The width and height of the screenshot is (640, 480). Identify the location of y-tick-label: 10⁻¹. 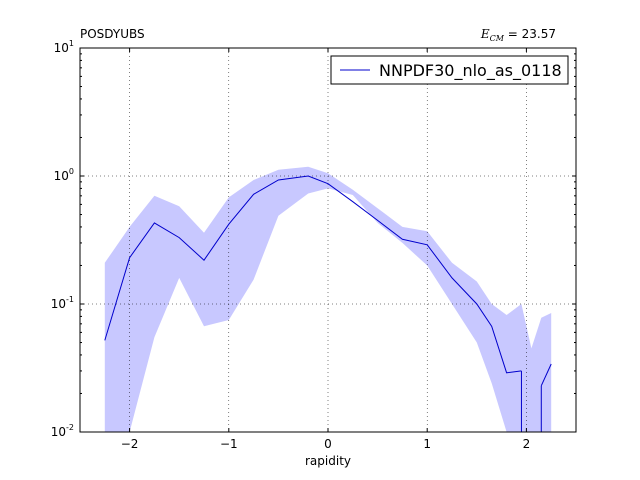
(62, 303).